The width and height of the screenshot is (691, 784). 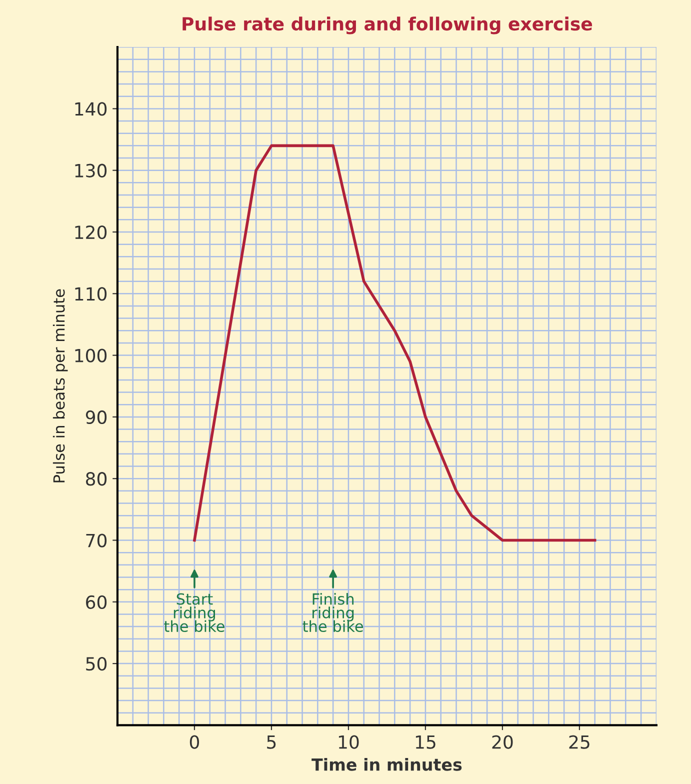 I want to click on y-tick-label: 70, so click(x=96, y=541).